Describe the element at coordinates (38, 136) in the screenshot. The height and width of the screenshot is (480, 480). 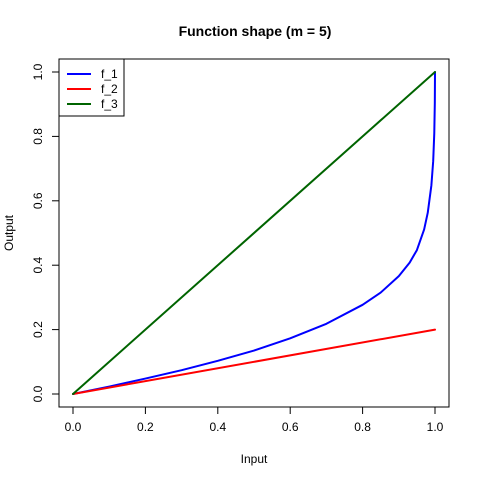
I see `y-tick-label-4: 0.8` at that location.